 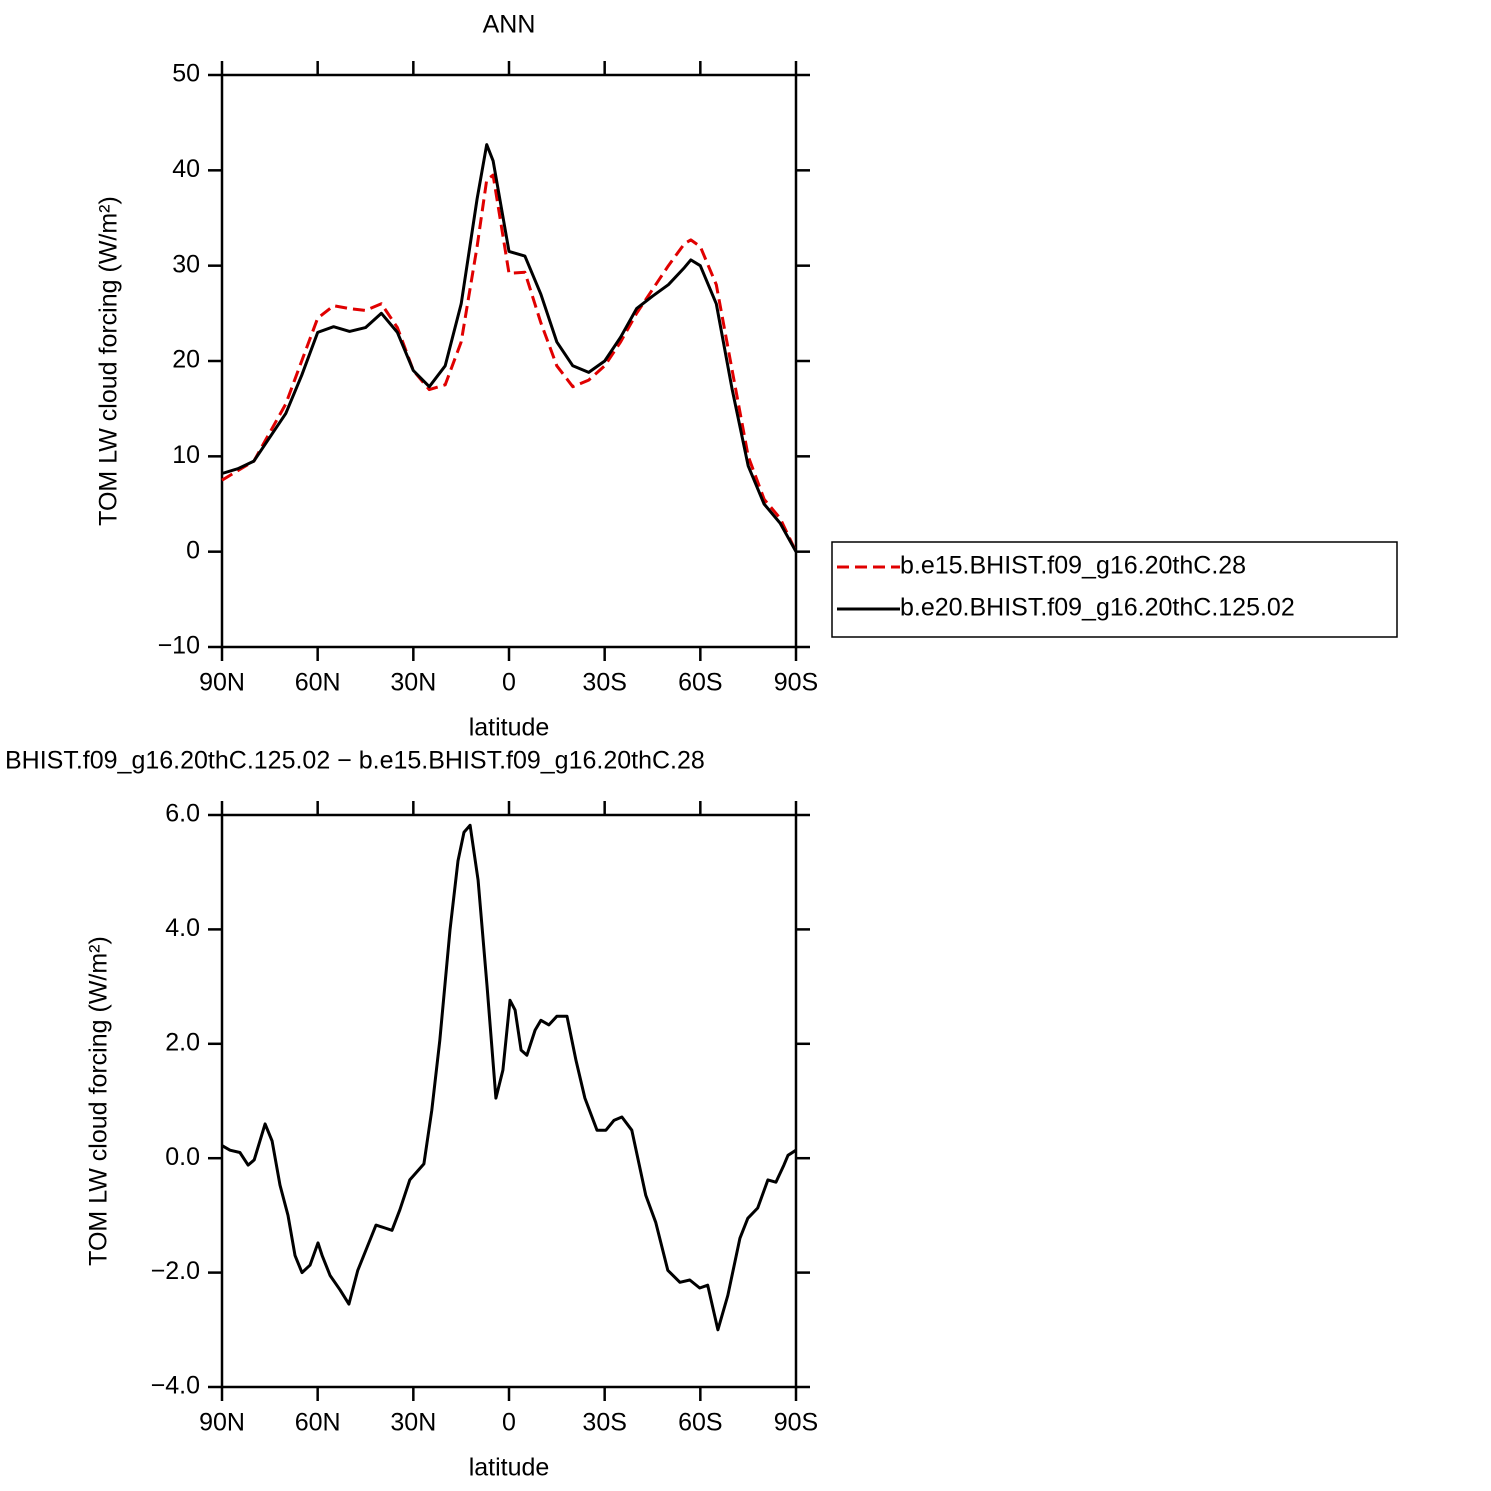 What do you see at coordinates (175, 1386) in the screenshot?
I see `y-tick-label: −4.0` at bounding box center [175, 1386].